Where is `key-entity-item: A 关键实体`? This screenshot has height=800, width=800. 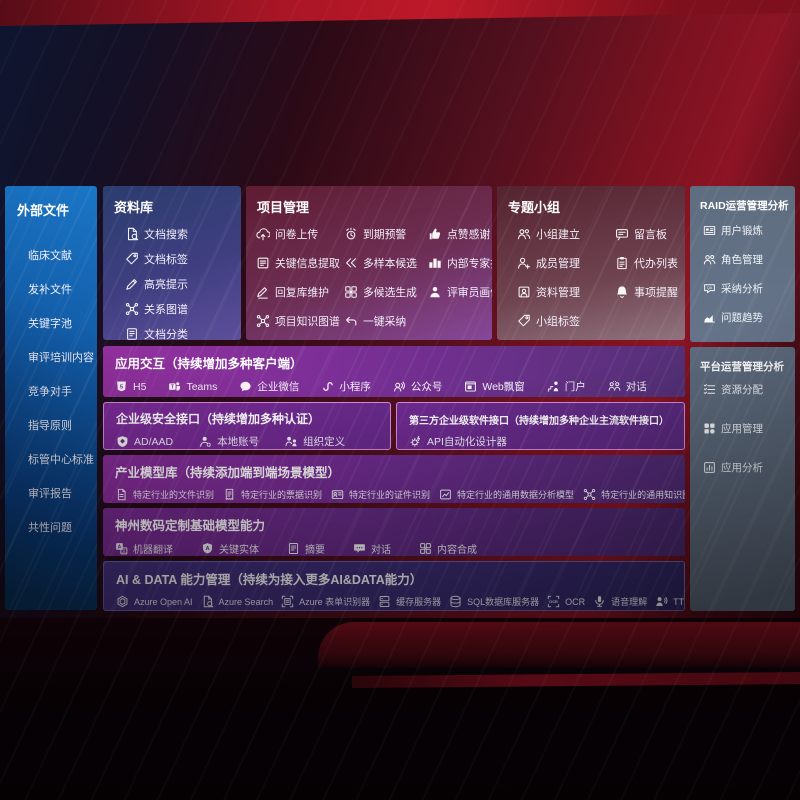
key-entity-item: A 关键实体 is located at coordinates (230, 548).